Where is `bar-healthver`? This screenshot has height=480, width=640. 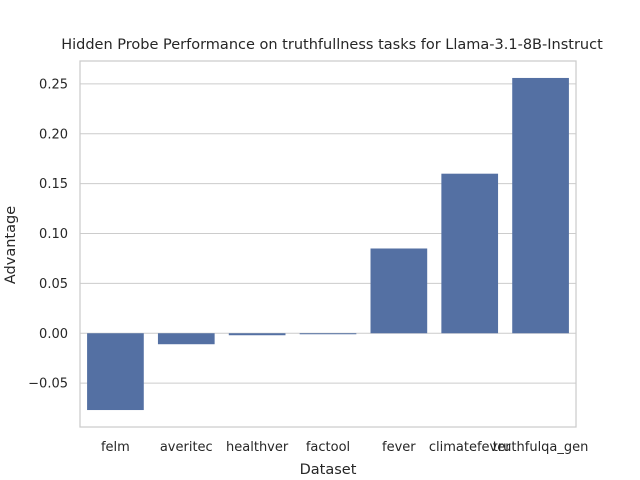 bar-healthver is located at coordinates (257, 334).